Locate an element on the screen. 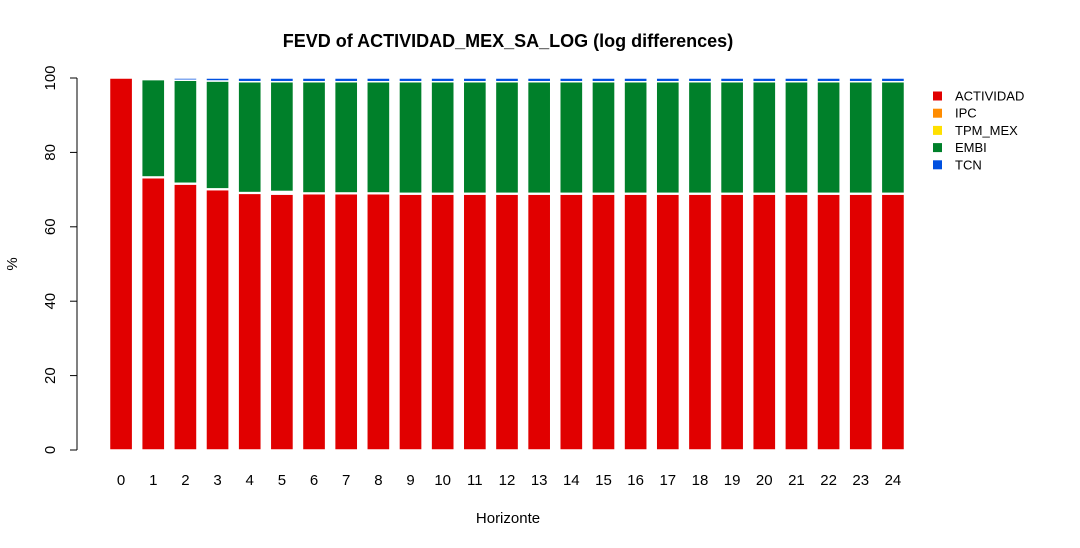  y-tick-label: 100 is located at coordinates (50, 77).